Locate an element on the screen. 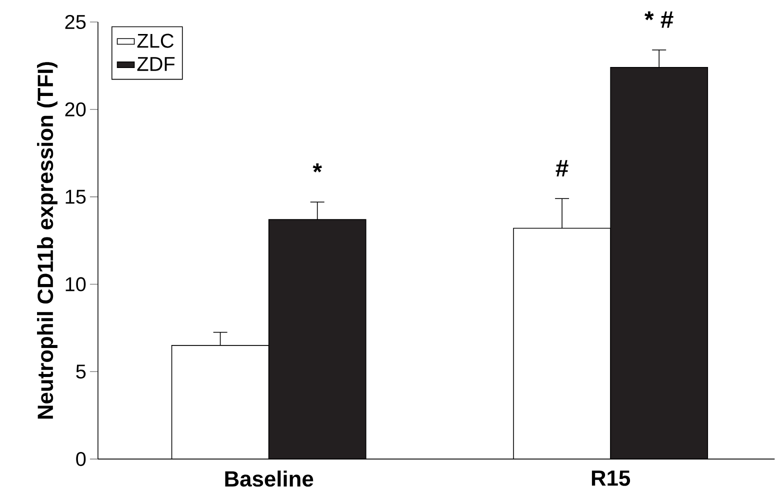 This screenshot has height=504, width=775. x-tick-label: R15 is located at coordinates (611, 478).